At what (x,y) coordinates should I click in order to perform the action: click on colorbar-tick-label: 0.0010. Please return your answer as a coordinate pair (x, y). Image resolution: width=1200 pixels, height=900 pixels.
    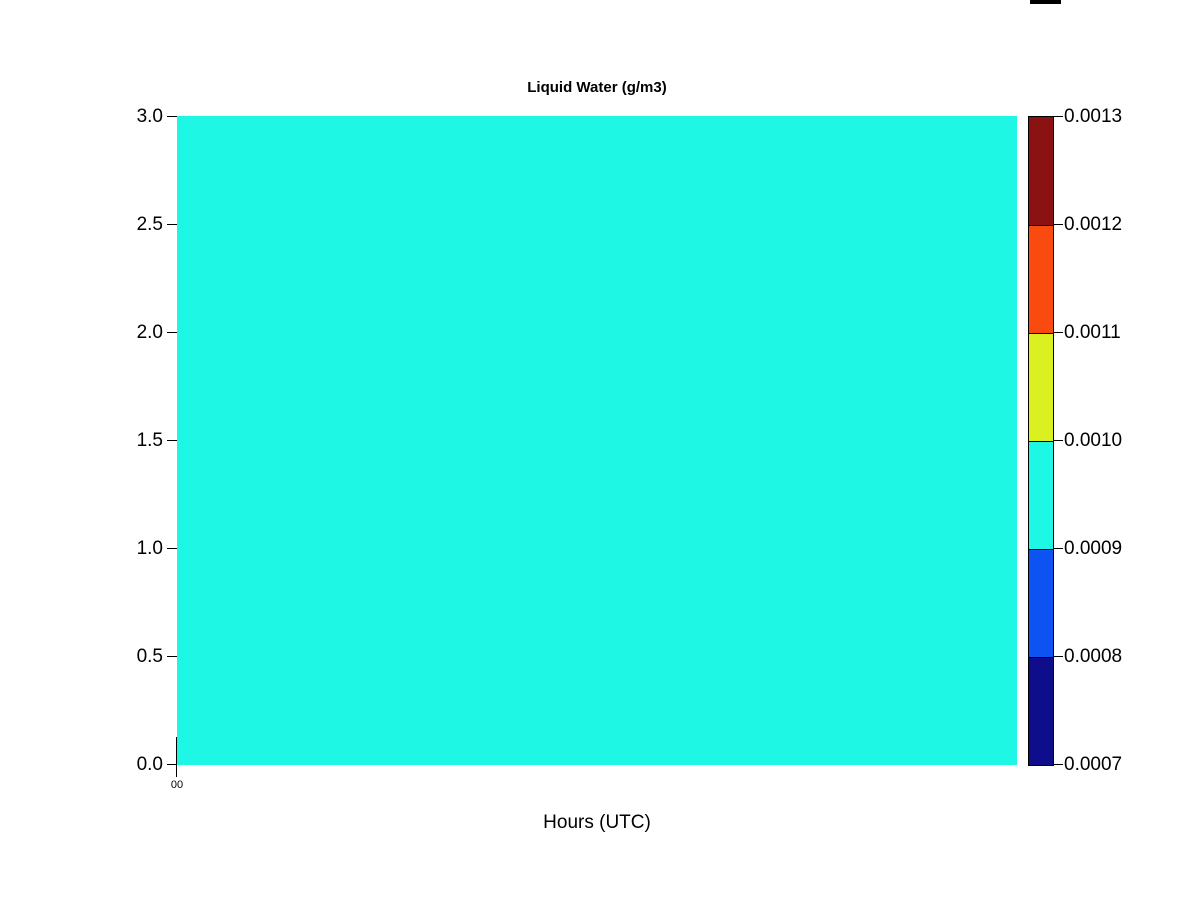
    Looking at the image, I should click on (1093, 440).